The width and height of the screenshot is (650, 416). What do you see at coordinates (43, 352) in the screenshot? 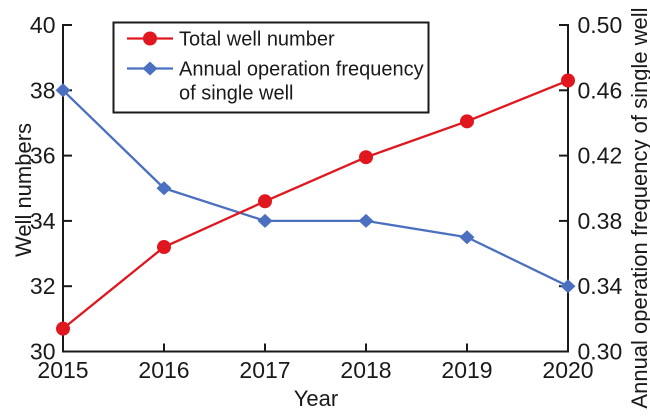
I see `left-axis-tick-label: 30` at bounding box center [43, 352].